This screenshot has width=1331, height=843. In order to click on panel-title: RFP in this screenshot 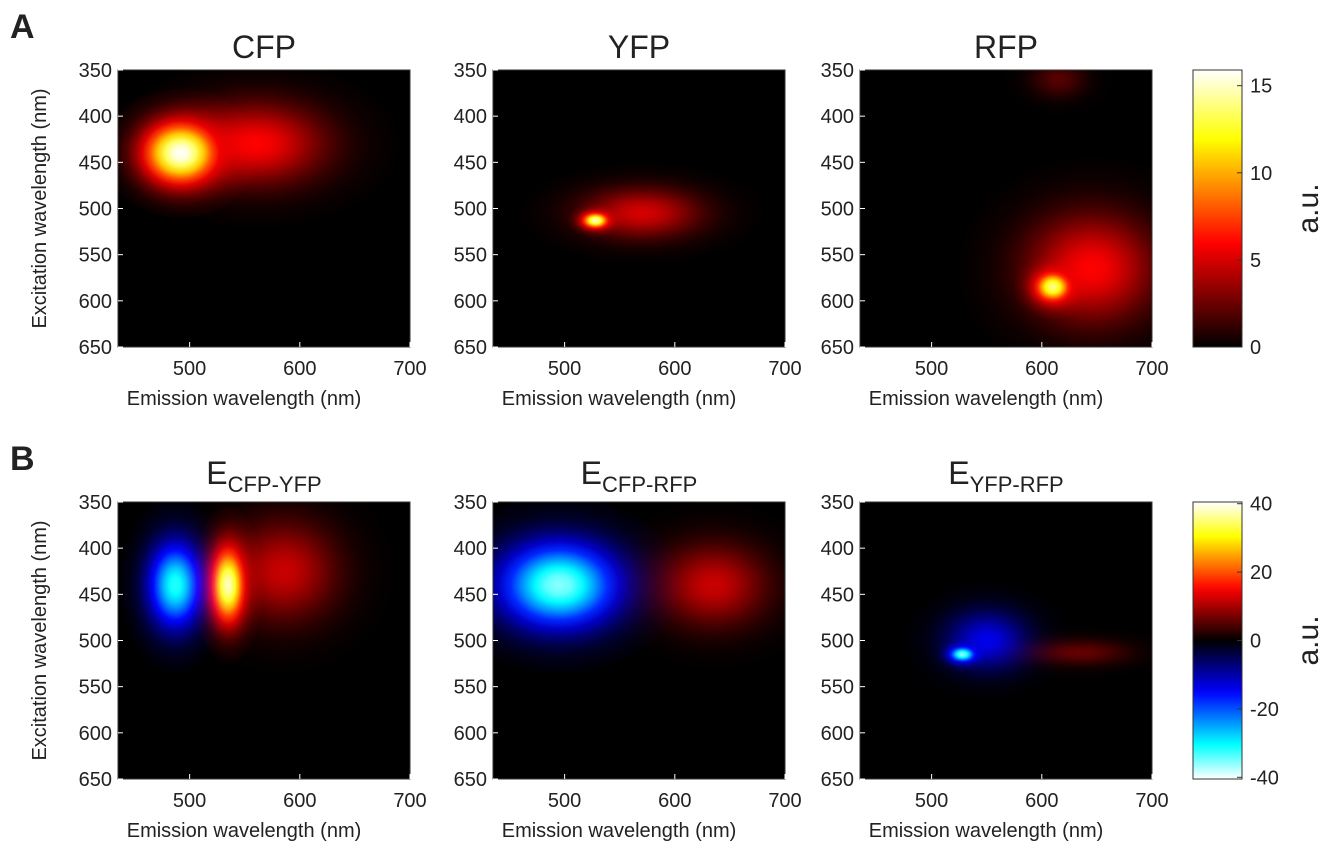, I will do `click(1006, 47)`.